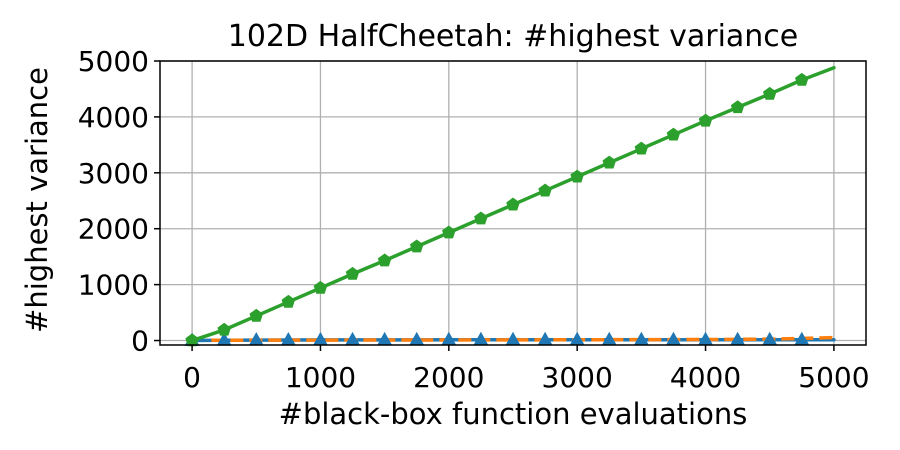  I want to click on y-tick-label: 4000, so click(113, 117).